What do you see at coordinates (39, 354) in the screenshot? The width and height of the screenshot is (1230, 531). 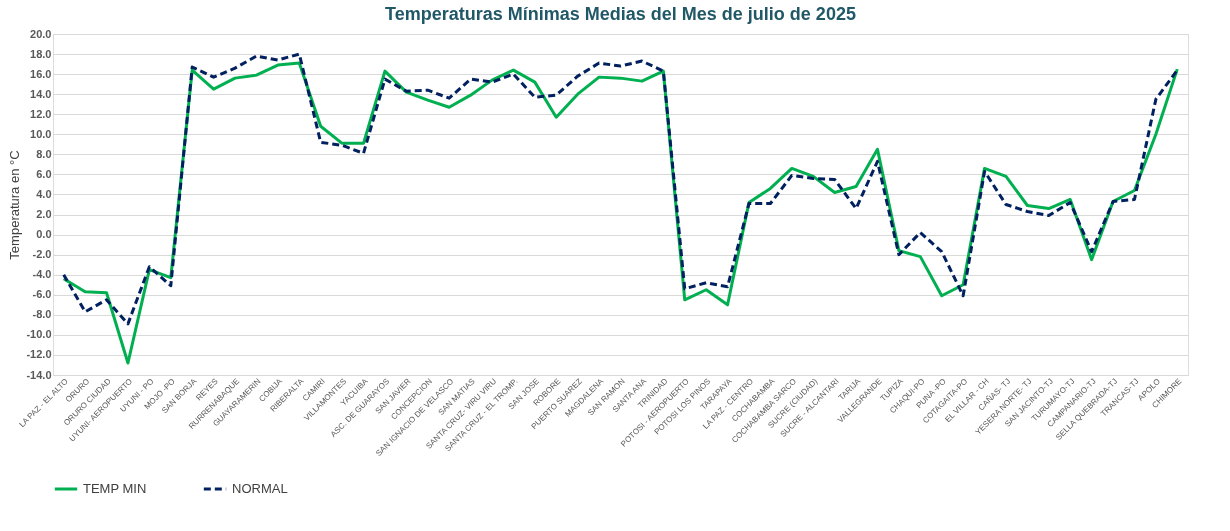 I see `y-tick-label: -12.0` at bounding box center [39, 354].